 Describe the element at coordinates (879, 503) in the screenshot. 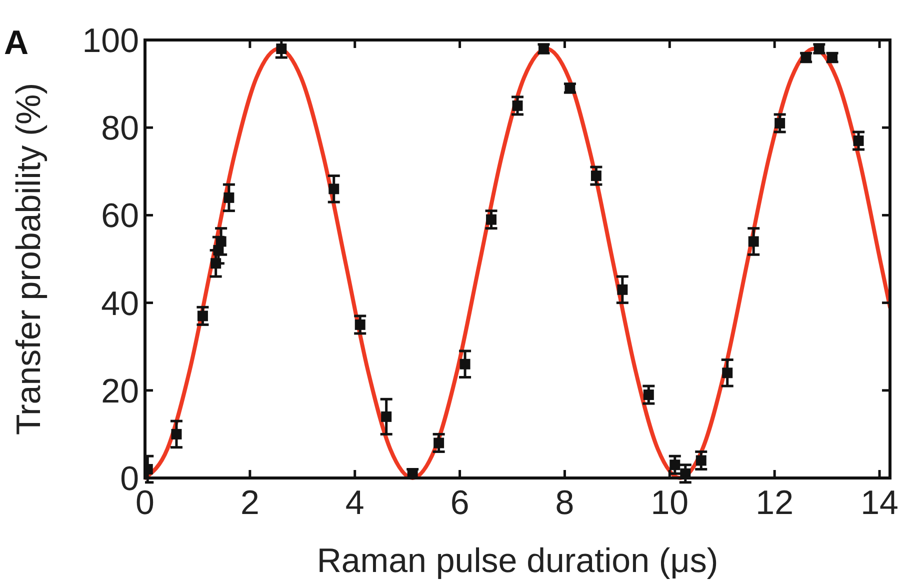

I see `x-tick-label: 14` at that location.